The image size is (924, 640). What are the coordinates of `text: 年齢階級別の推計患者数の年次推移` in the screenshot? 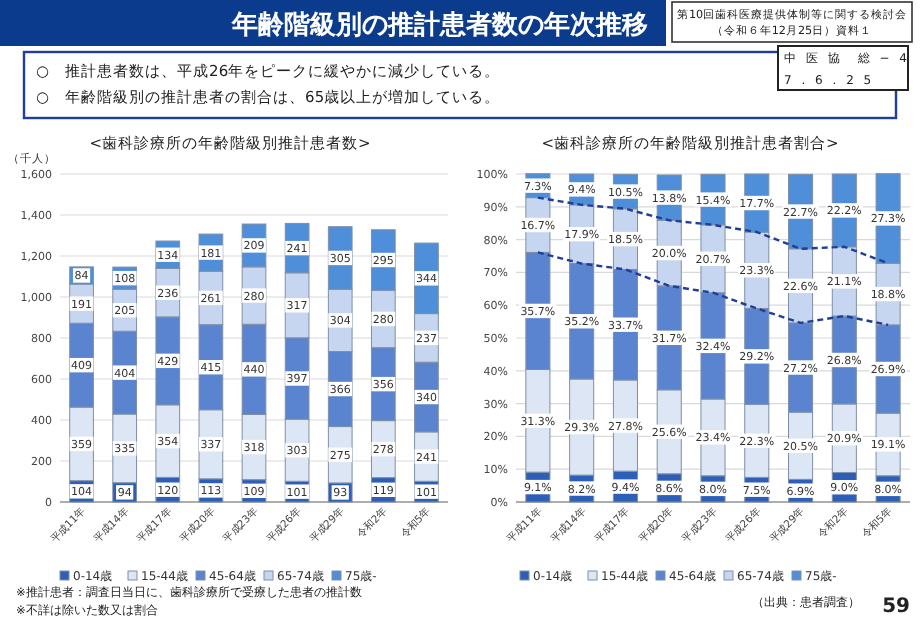 It's located at (439, 25).